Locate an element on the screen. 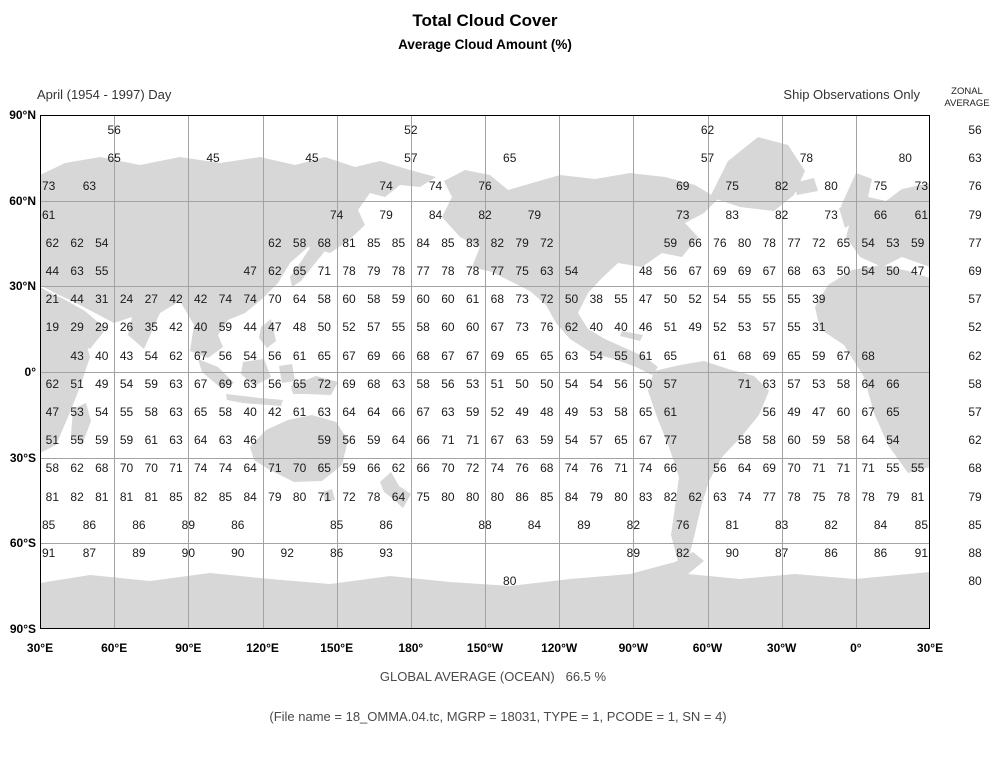  latitude-tick-label: 0° is located at coordinates (30, 372).